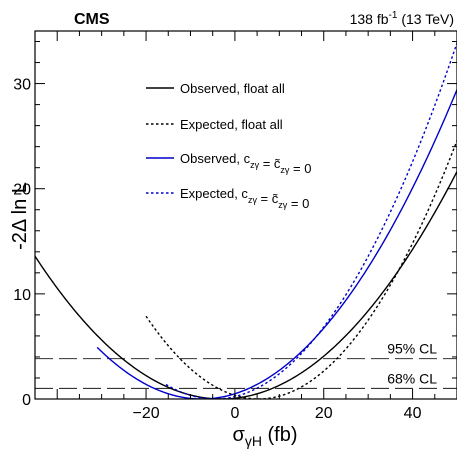  I want to click on x-tick-label: 40, so click(413, 413).